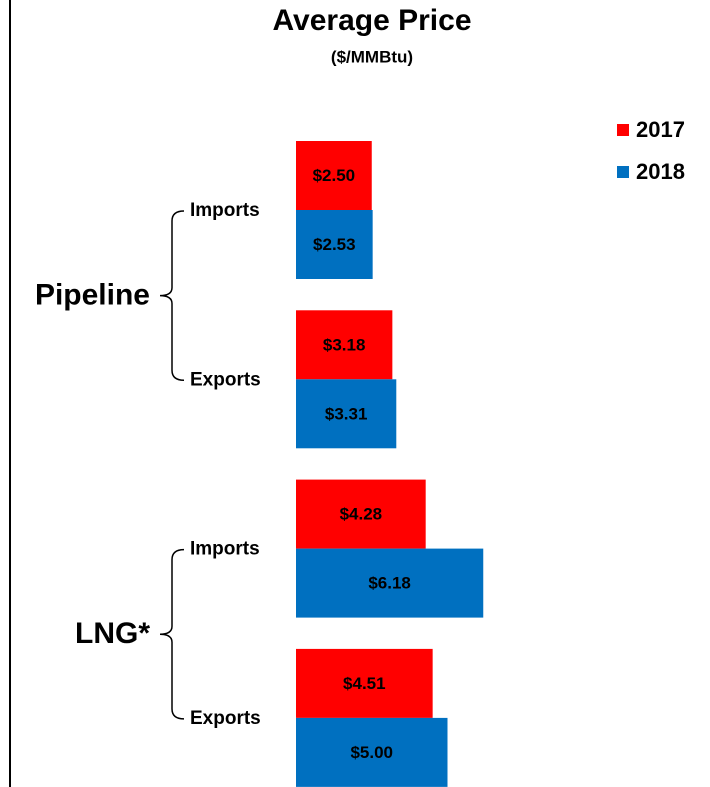 The image size is (710, 787). I want to click on value-label: $2.50, so click(334, 175).